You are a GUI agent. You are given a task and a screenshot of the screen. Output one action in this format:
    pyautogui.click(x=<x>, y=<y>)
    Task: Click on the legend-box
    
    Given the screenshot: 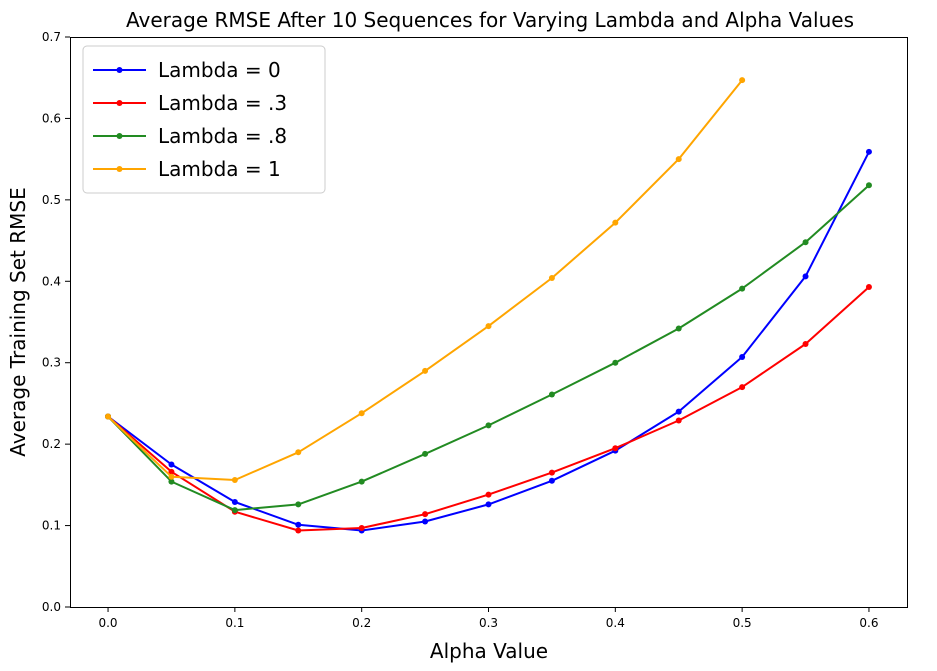 What is the action you would take?
    pyautogui.click(x=204, y=119)
    